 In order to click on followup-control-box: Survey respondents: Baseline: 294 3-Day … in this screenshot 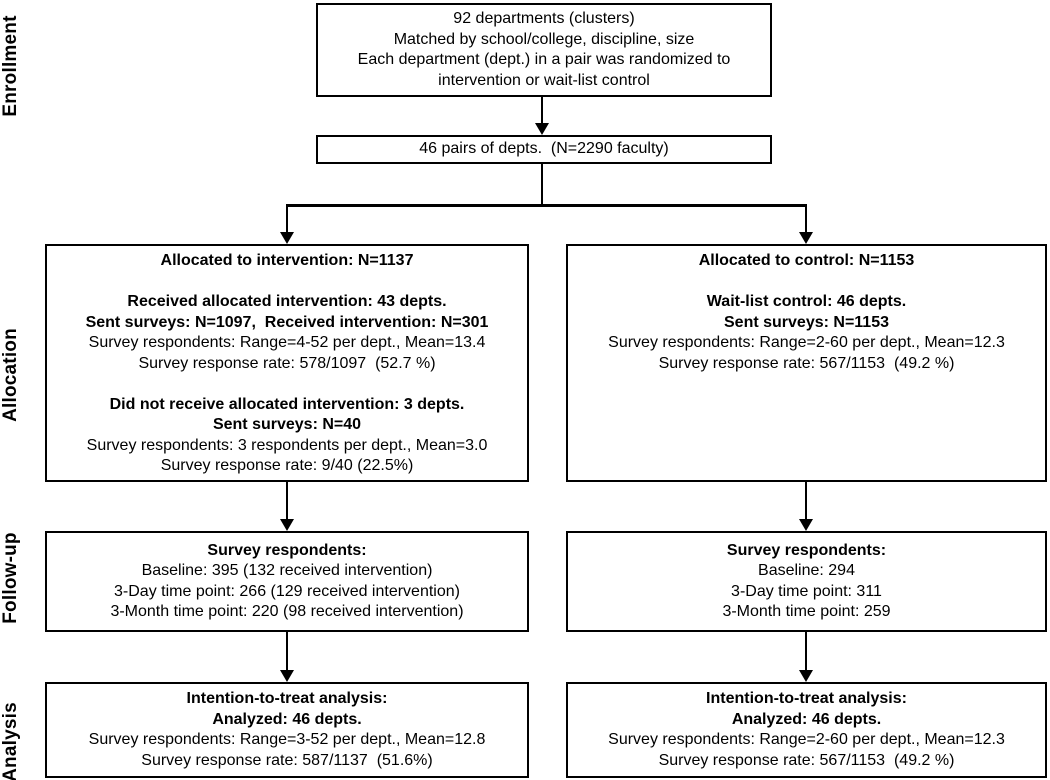, I will do `click(806, 581)`.